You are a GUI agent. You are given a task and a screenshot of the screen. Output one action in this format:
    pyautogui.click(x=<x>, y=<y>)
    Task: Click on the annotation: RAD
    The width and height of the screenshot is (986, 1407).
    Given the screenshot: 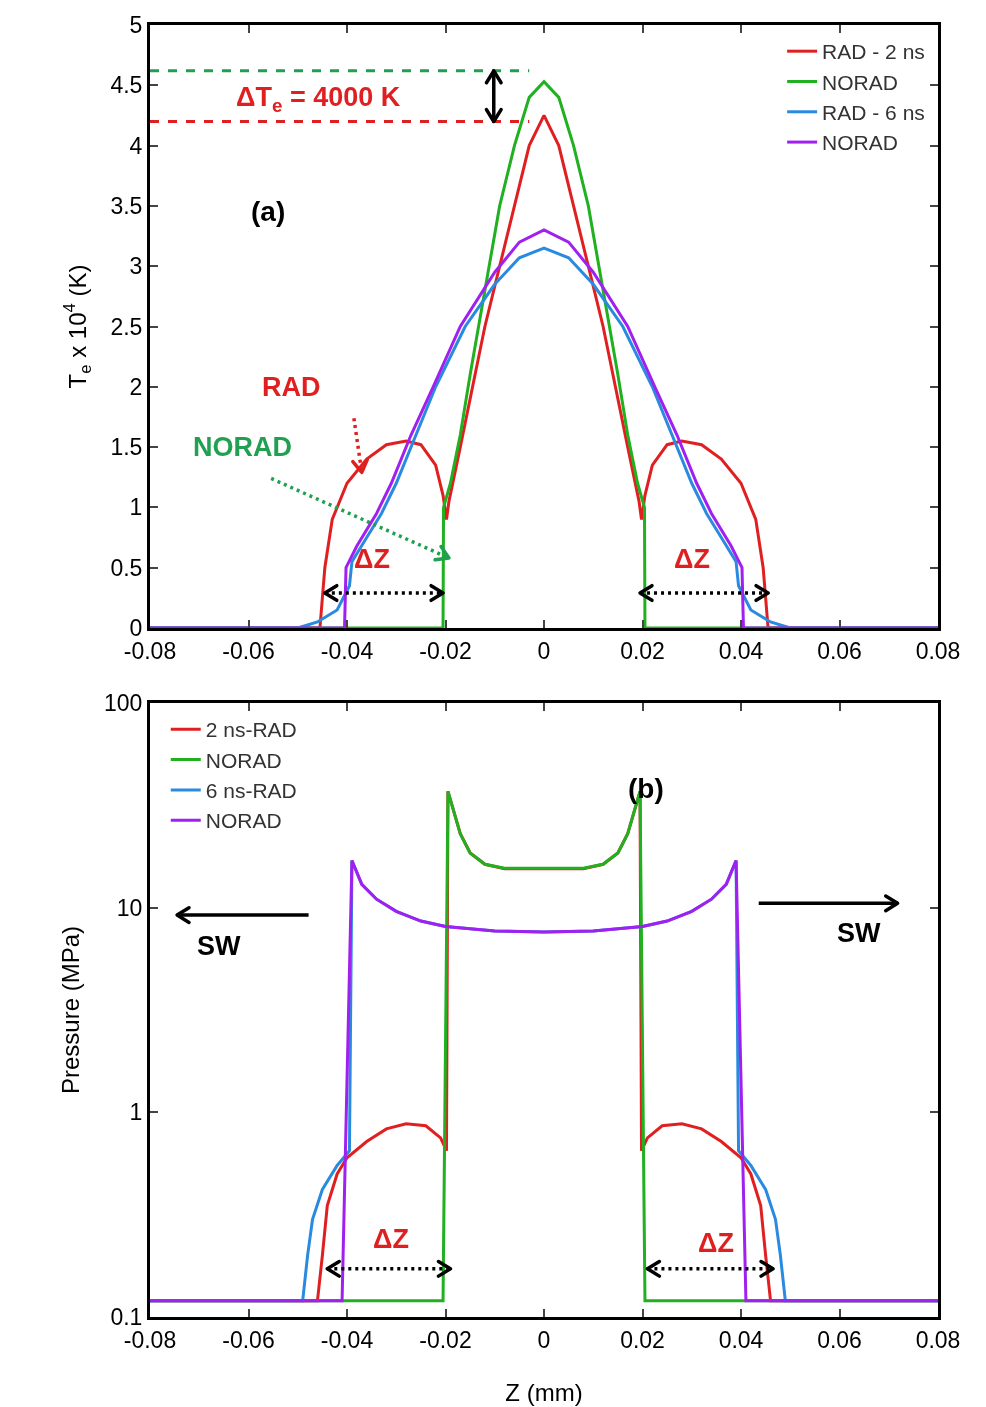 What is the action you would take?
    pyautogui.click(x=291, y=387)
    